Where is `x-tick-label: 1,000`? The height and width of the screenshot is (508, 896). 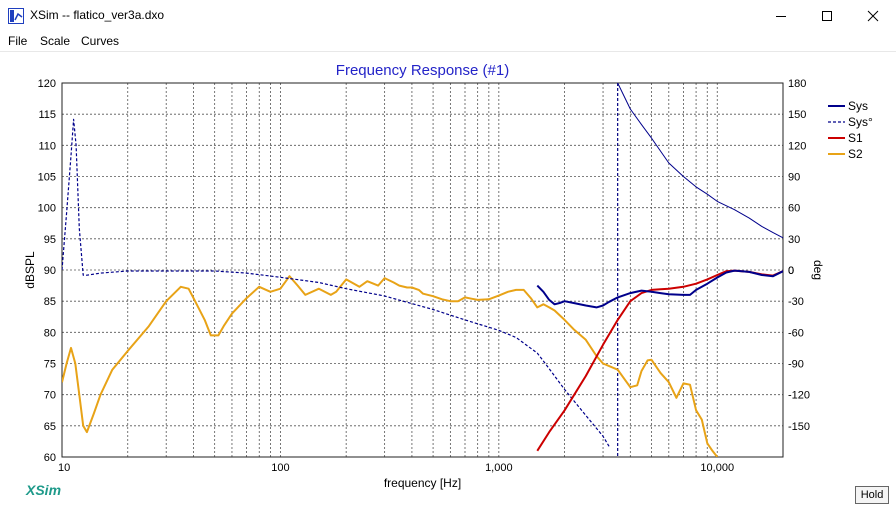
x-tick-label: 1,000 is located at coordinates (499, 468).